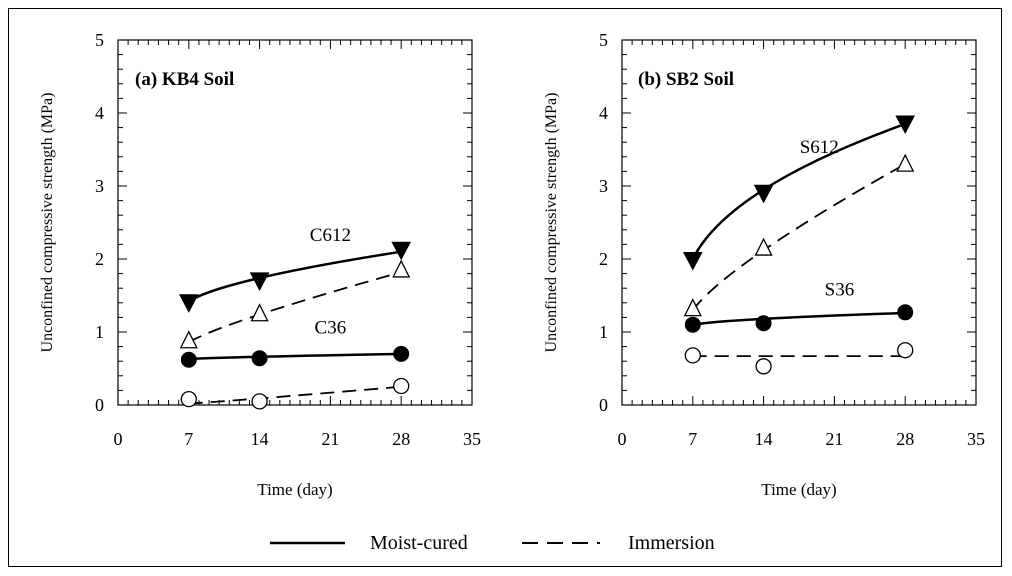 The height and width of the screenshot is (576, 1012). What do you see at coordinates (330, 235) in the screenshot?
I see `series-label: C612` at bounding box center [330, 235].